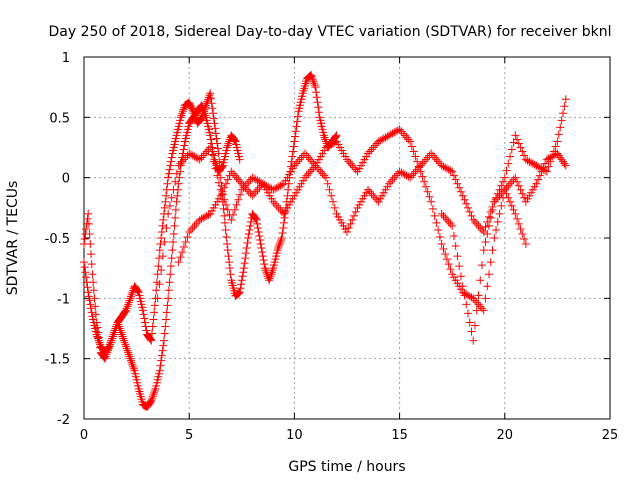 The height and width of the screenshot is (480, 640). What do you see at coordinates (57, 239) in the screenshot?
I see `y-tick-label: -0.5` at bounding box center [57, 239].